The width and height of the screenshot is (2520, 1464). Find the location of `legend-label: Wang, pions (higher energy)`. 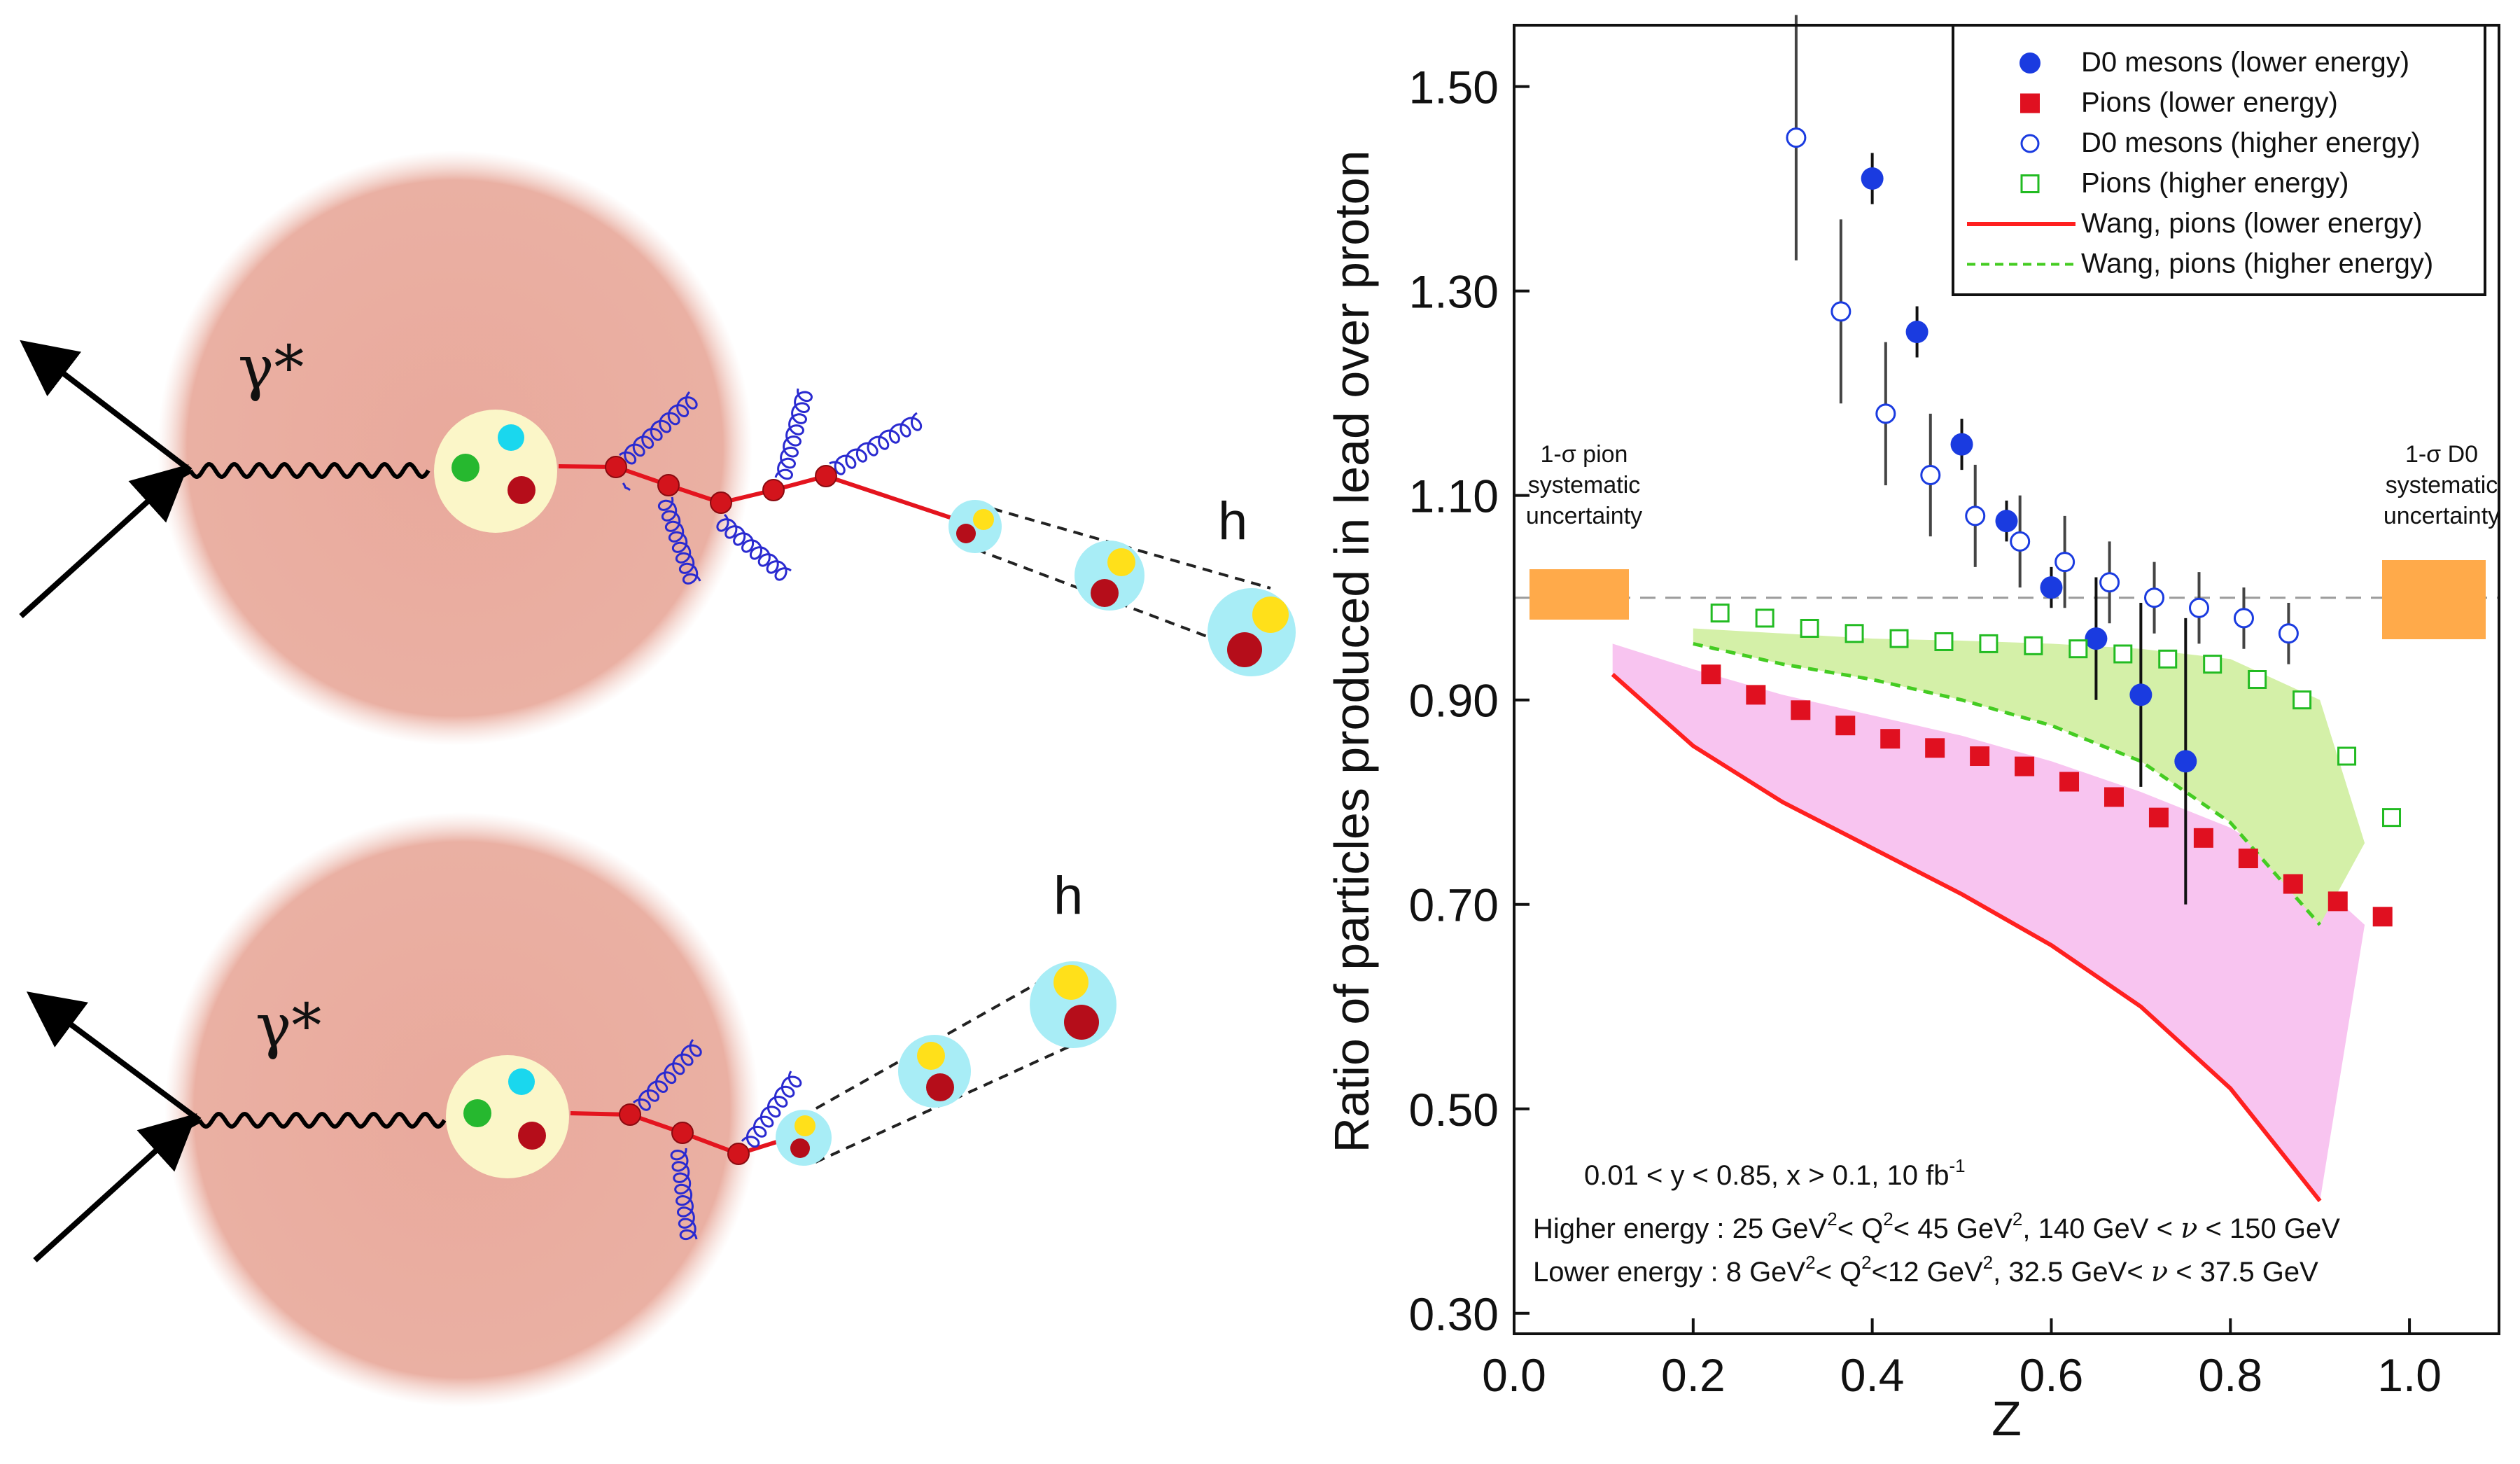

legend-label: Wang, pions (higher energy) is located at coordinates (2257, 264).